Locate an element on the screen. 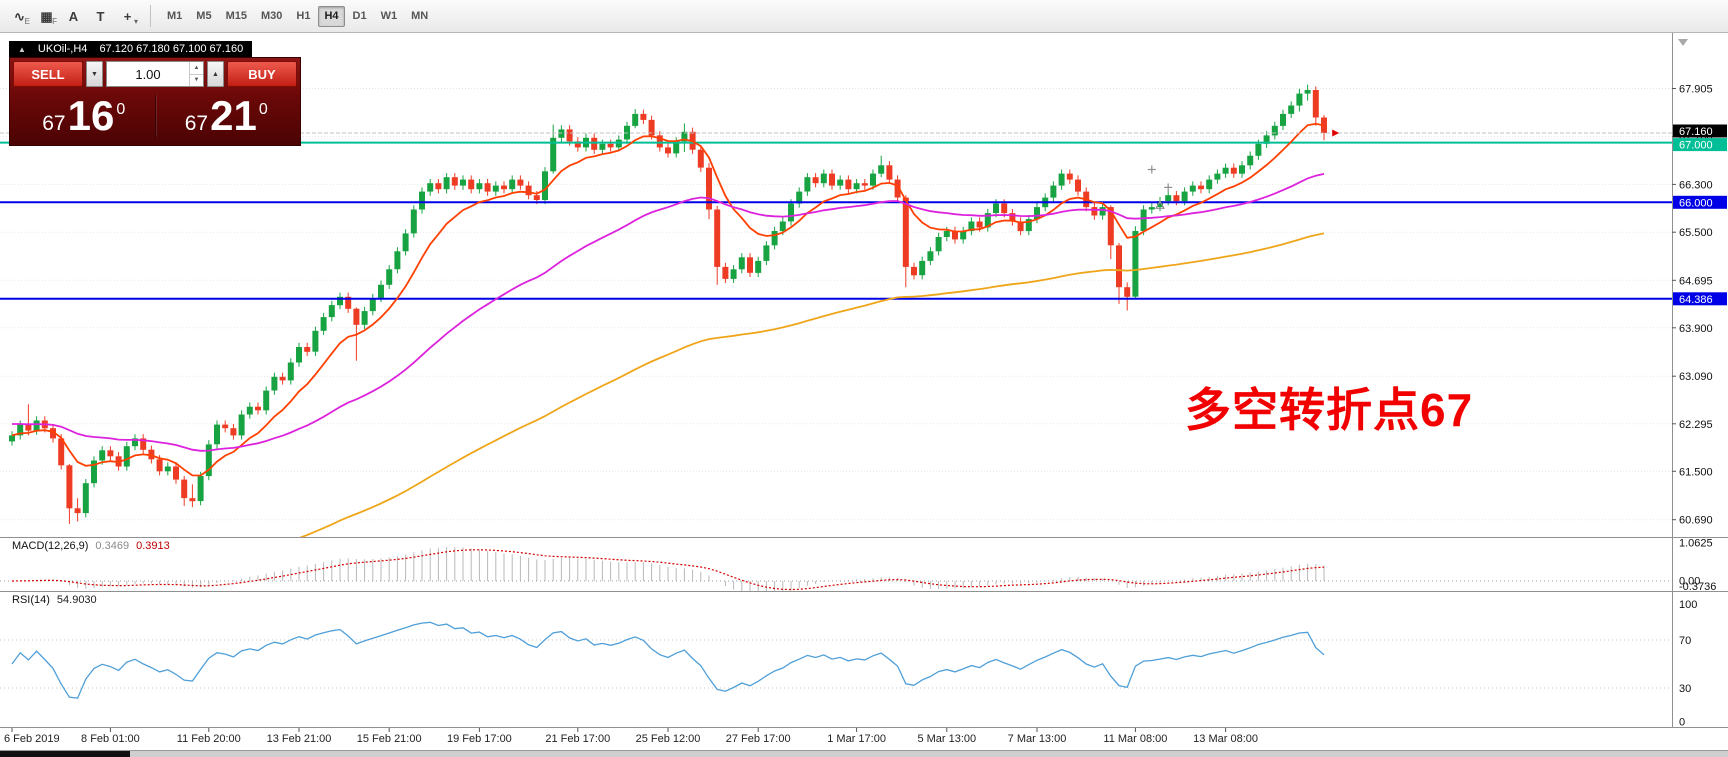 This screenshot has height=757, width=1728. svg-text: 100 is located at coordinates (1688, 605).